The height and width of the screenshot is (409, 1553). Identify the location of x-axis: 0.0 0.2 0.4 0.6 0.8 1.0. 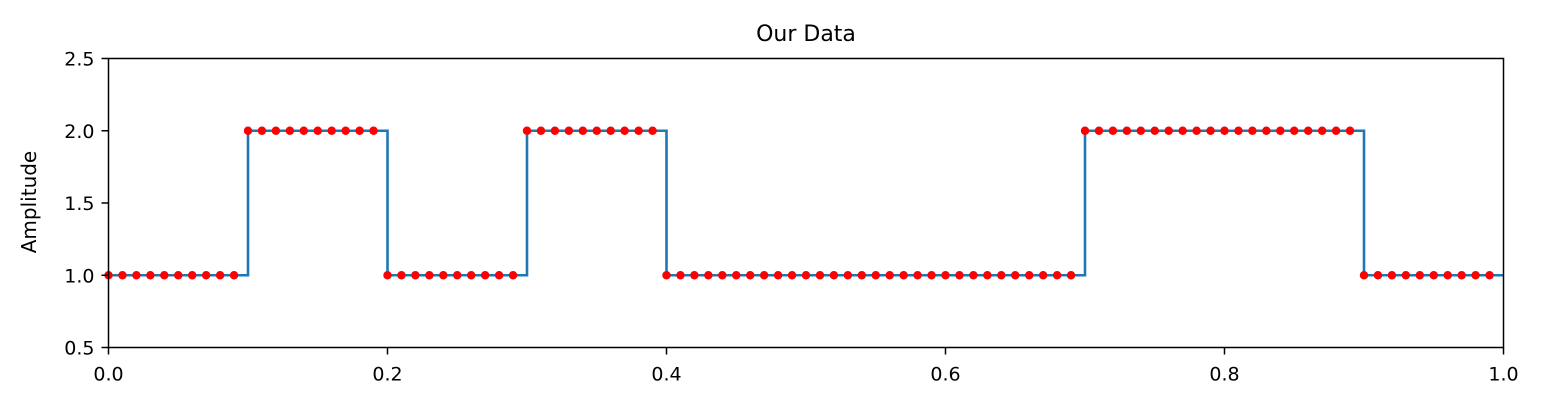
(806, 366).